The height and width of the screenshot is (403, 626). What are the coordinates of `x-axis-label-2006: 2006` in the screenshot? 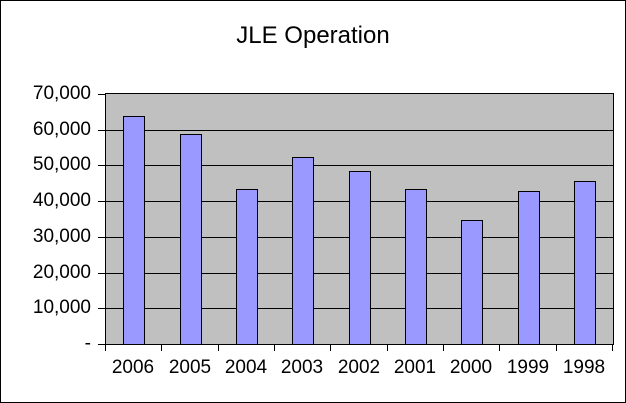 It's located at (133, 367).